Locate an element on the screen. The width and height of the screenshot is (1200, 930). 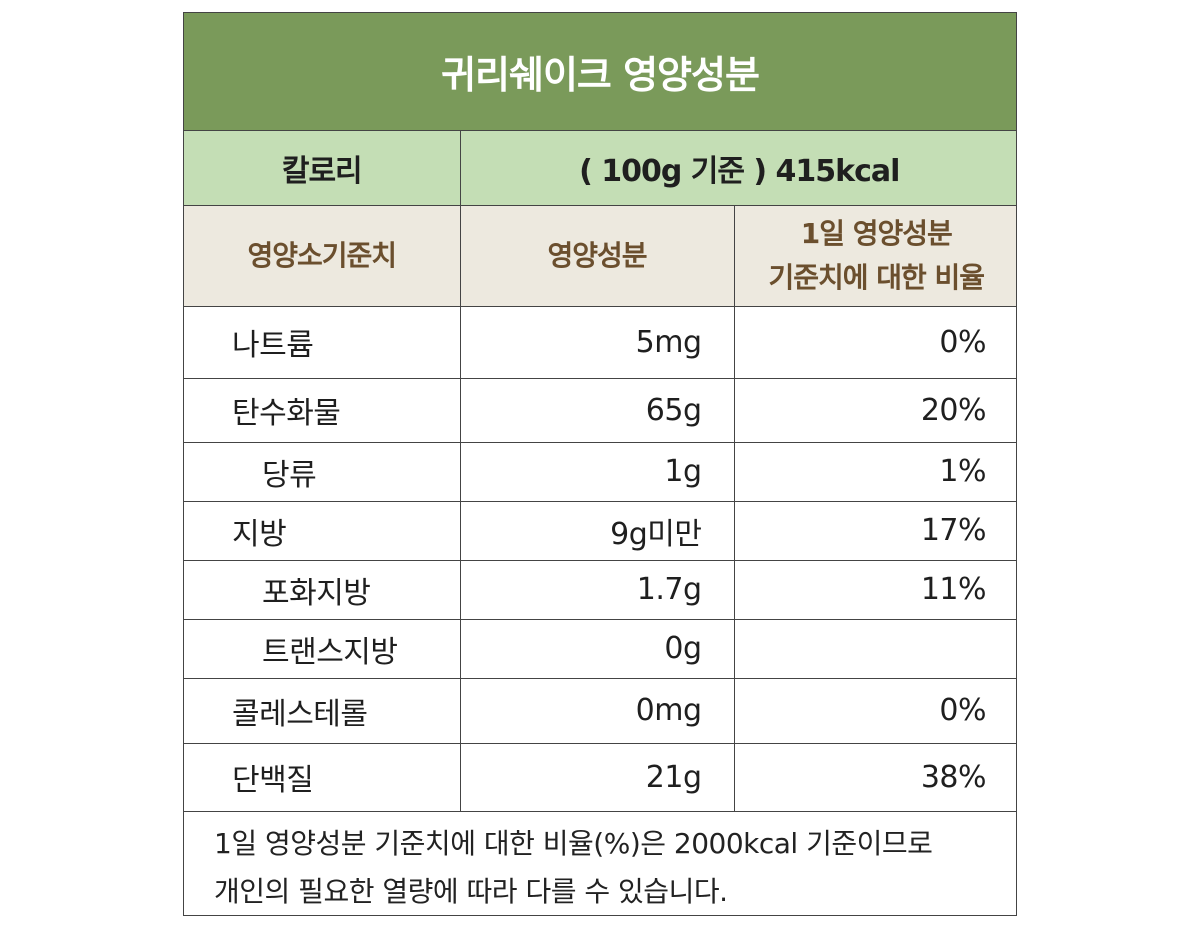
calorie-value: ( 100g 기준 ) 415kcal is located at coordinates (737, 168).